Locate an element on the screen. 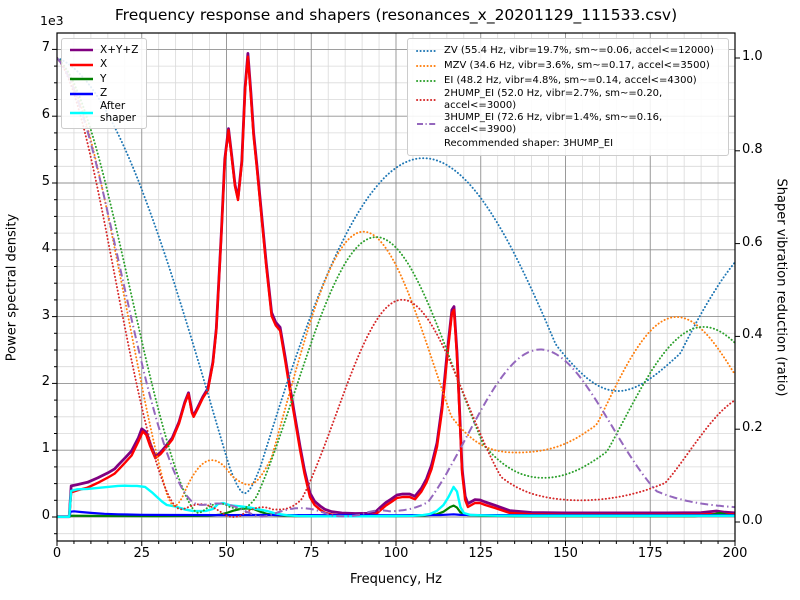 This screenshot has height=600, width=800. y-right-tick-label: 0.8 is located at coordinates (752, 149).